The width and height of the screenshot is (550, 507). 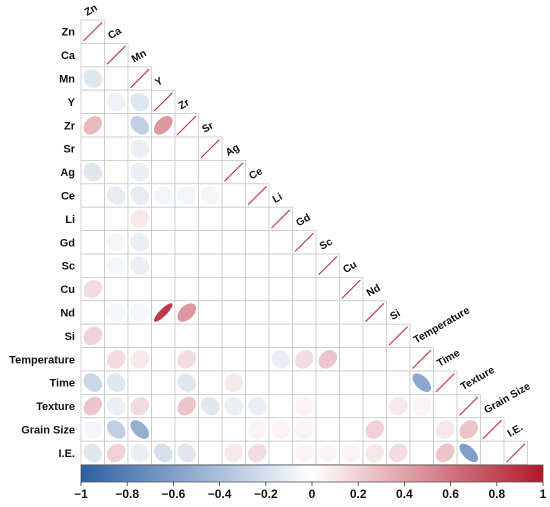 I want to click on row-label: Zn, so click(x=69, y=33).